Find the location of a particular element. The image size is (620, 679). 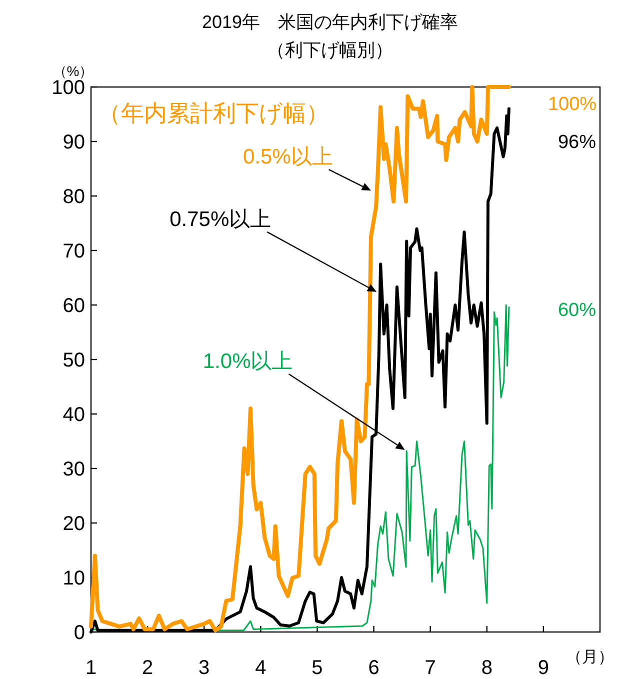

x-tick-label: 2 is located at coordinates (148, 668).